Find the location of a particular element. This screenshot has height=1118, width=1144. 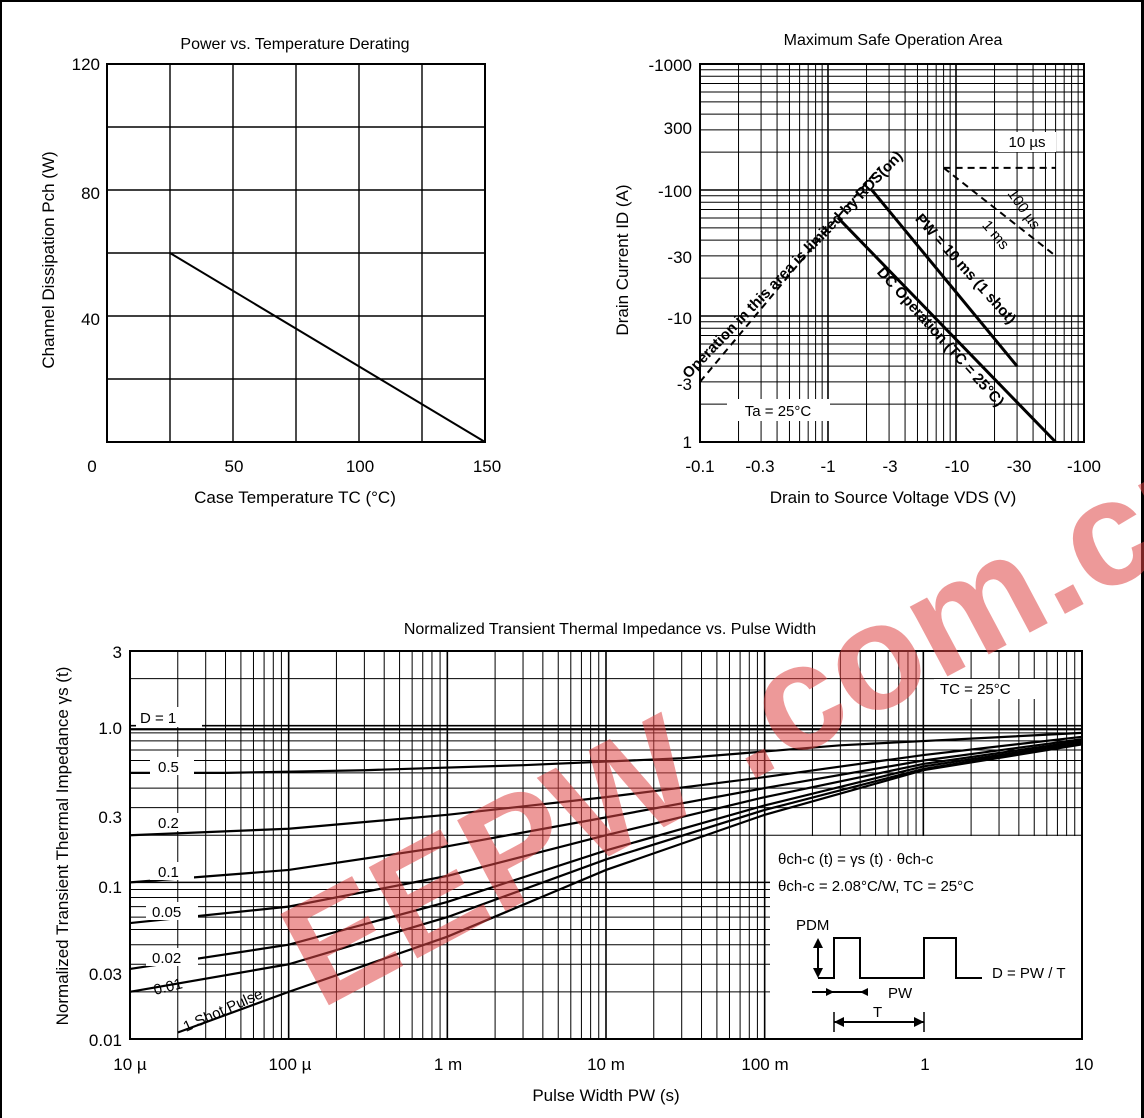

x-tick-label: 0 is located at coordinates (91, 466).